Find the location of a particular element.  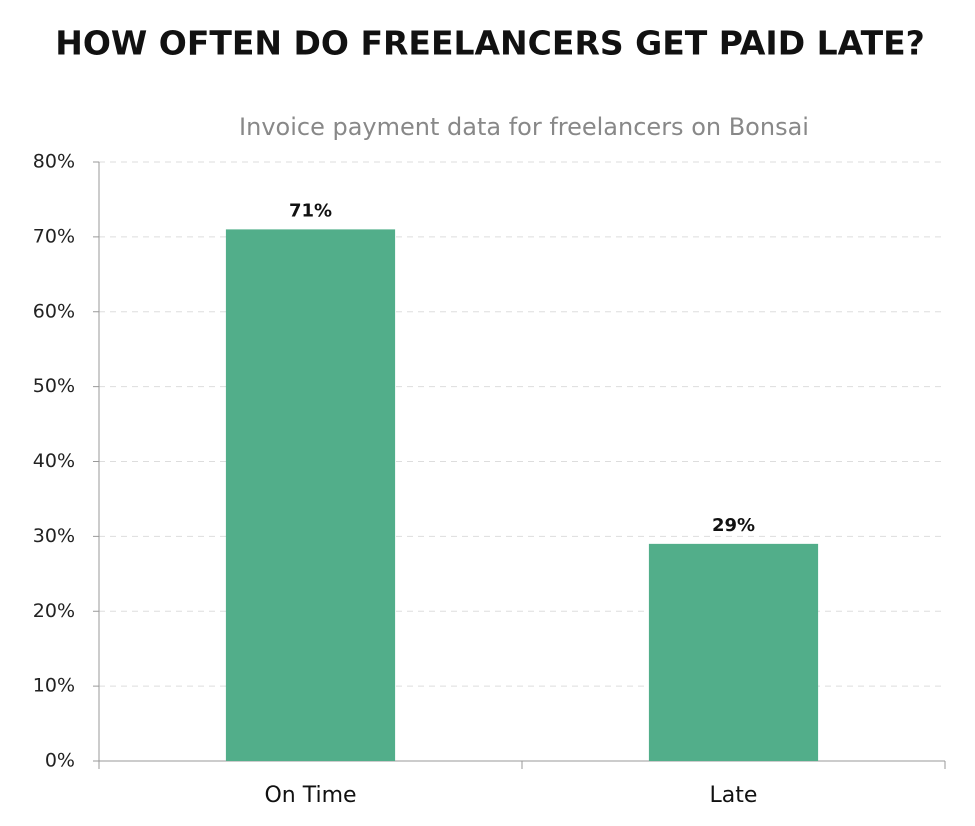

y-tick-label: 10% is located at coordinates (54, 686).